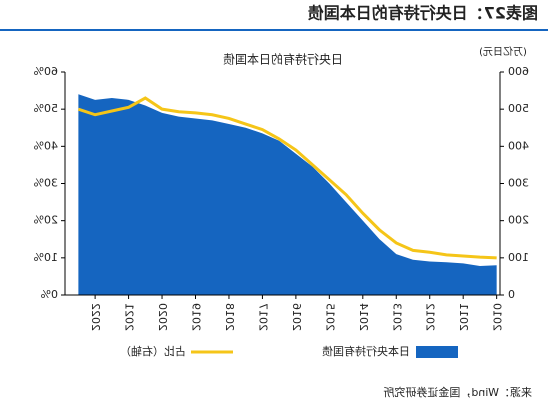 Image resolution: width=548 pixels, height=411 pixels. I want to click on legend-swatch, so click(437, 352).